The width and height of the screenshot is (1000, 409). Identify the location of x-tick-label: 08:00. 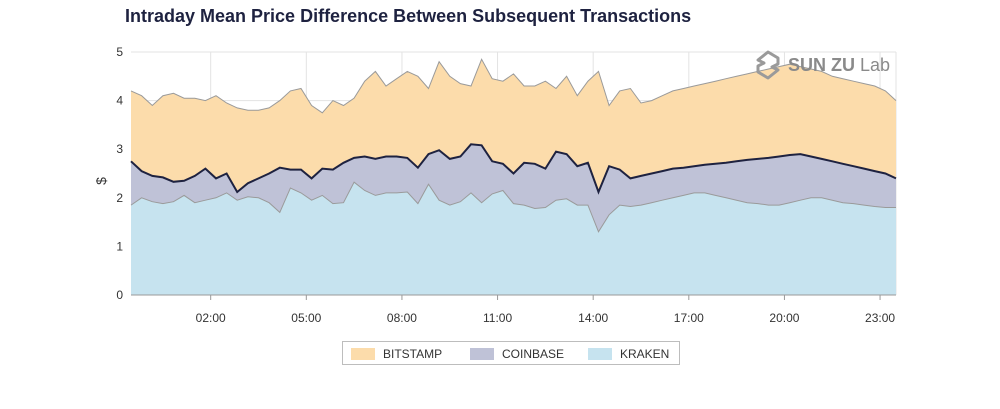
(402, 318).